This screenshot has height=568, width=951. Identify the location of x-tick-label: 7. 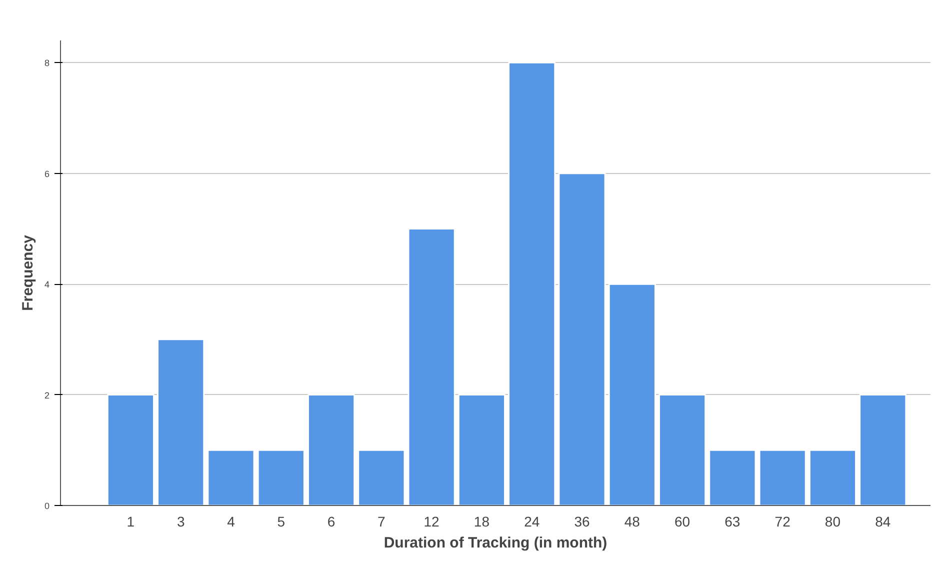
(382, 522).